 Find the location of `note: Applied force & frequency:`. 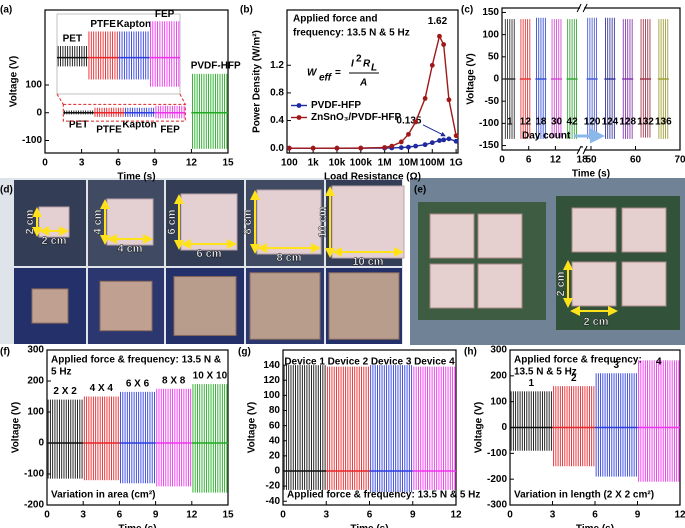

note: Applied force & frequency: is located at coordinates (578, 360).